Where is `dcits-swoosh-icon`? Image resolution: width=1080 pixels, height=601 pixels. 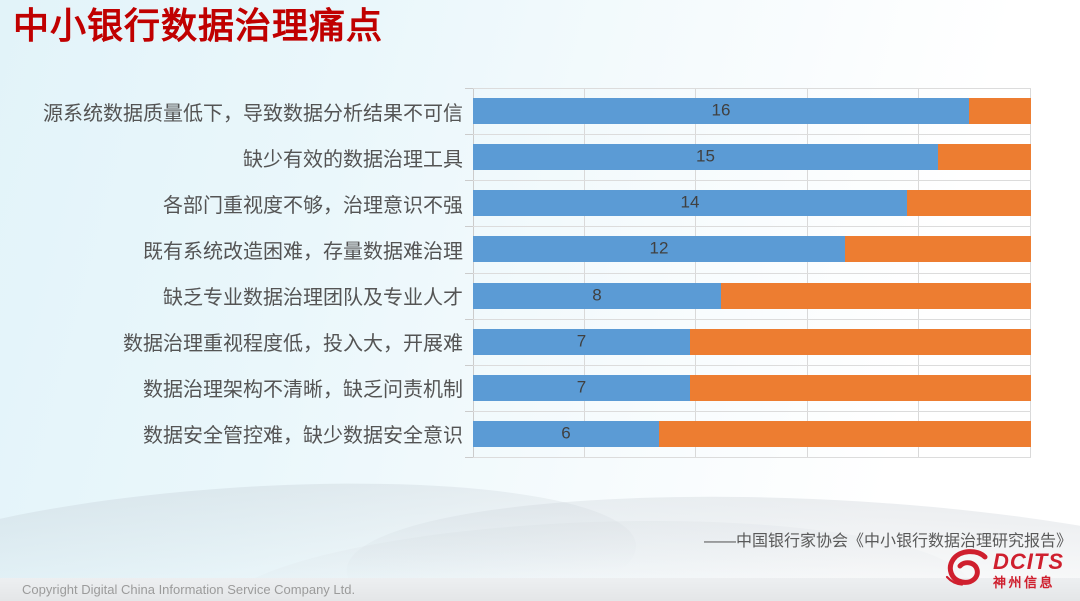
dcits-swoosh-icon is located at coordinates (966, 567).